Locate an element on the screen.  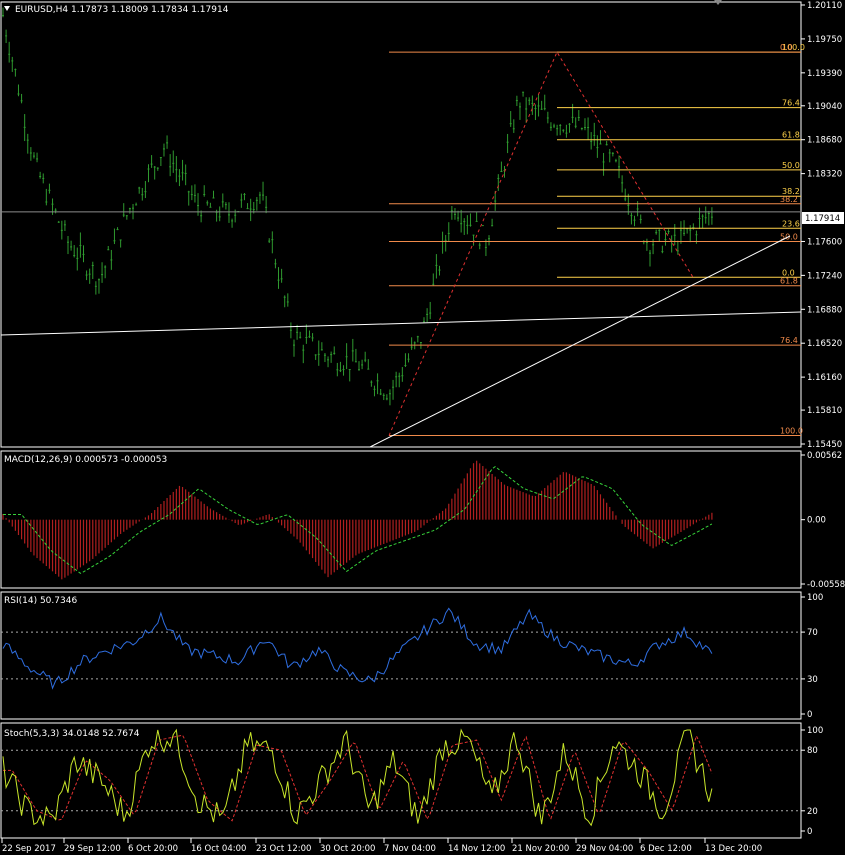
price-axis-label: 1.19040 is located at coordinates (824, 107).